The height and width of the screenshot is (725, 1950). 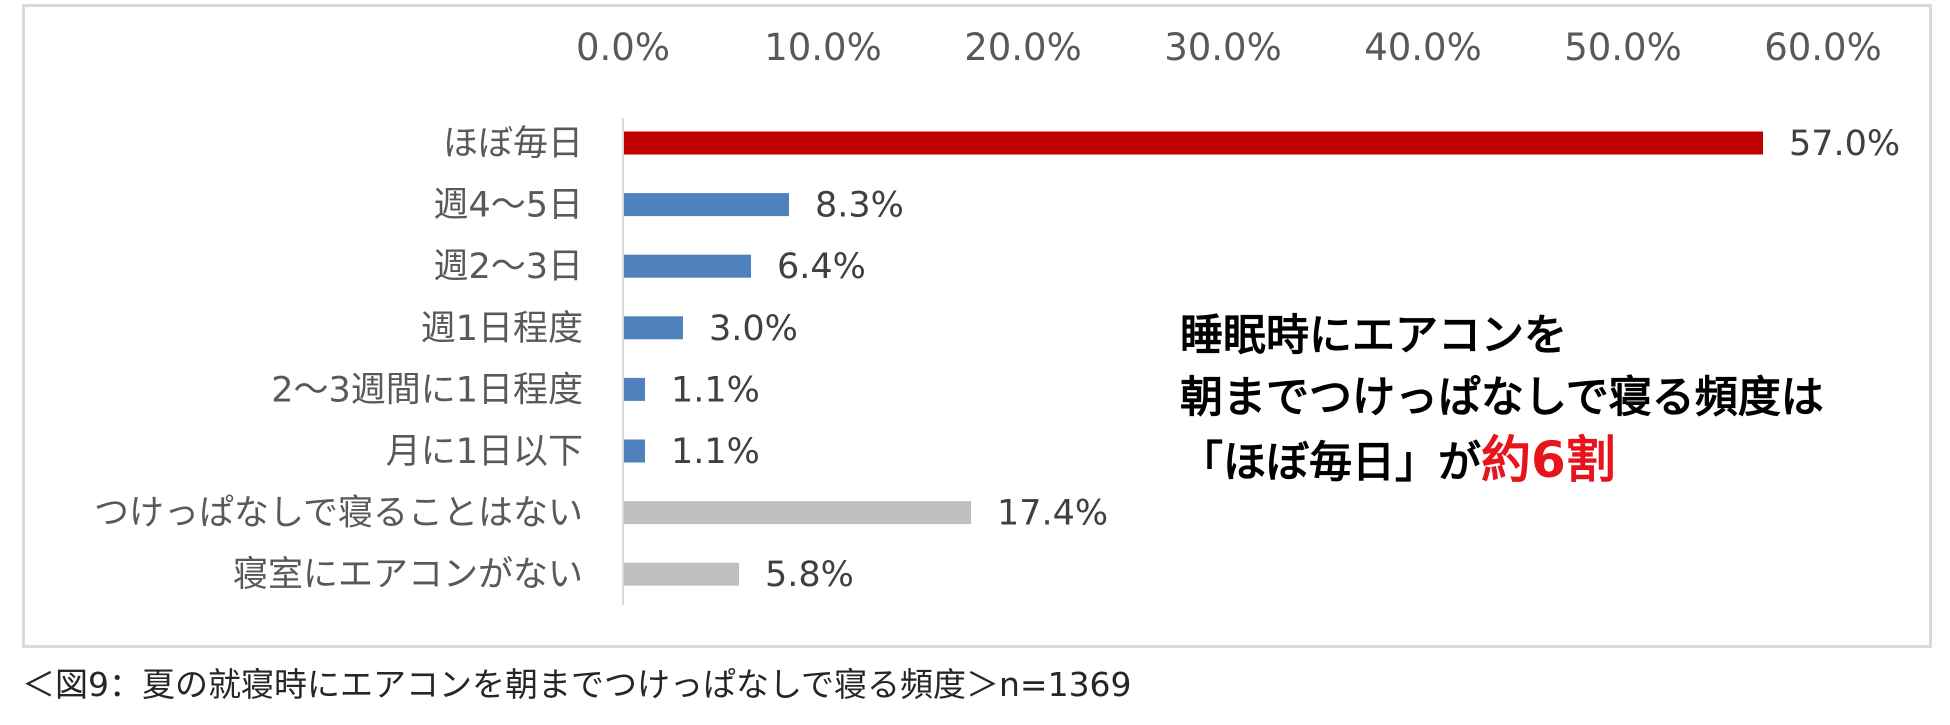 What do you see at coordinates (1548, 460) in the screenshot?
I see `callout-highlight: 約6割` at bounding box center [1548, 460].